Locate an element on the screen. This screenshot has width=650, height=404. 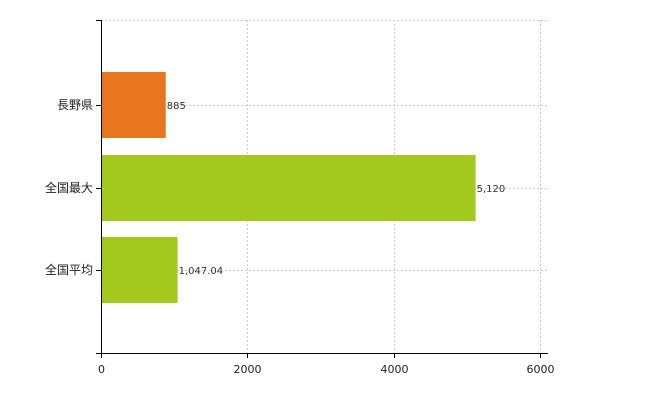
x-tick-label: 6000 is located at coordinates (541, 369).